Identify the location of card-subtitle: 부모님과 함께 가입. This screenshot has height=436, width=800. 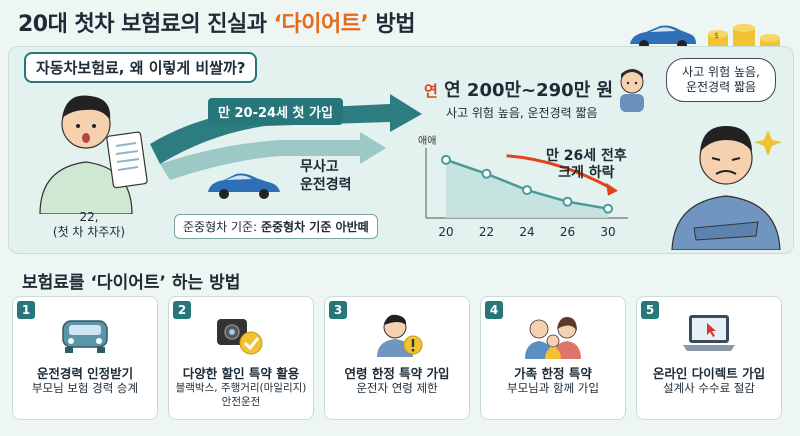
(553, 388).